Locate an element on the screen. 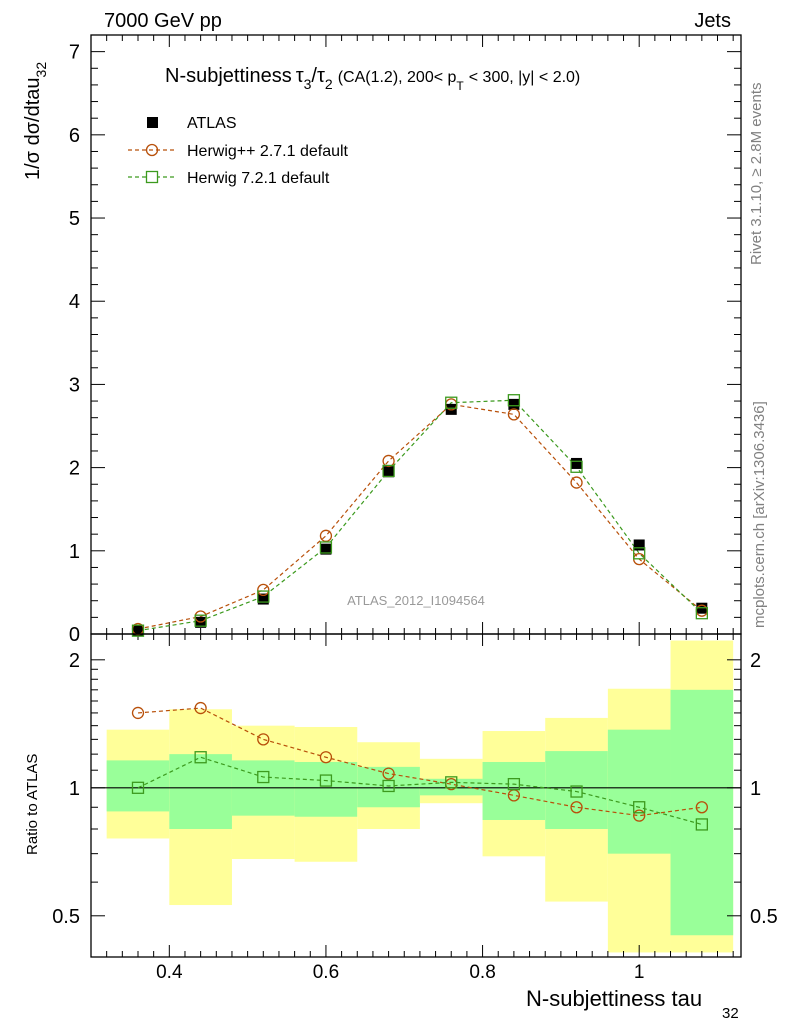 This screenshot has width=786, height=1024. series-line-ratio is located at coordinates (419, 762).